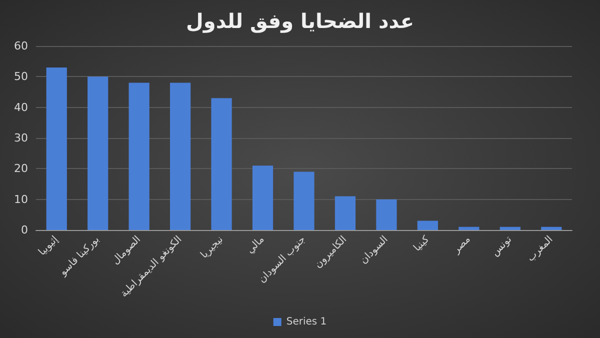 Image resolution: width=600 pixels, height=338 pixels. What do you see at coordinates (21, 46) in the screenshot?
I see `y-tick-label: 60` at bounding box center [21, 46].